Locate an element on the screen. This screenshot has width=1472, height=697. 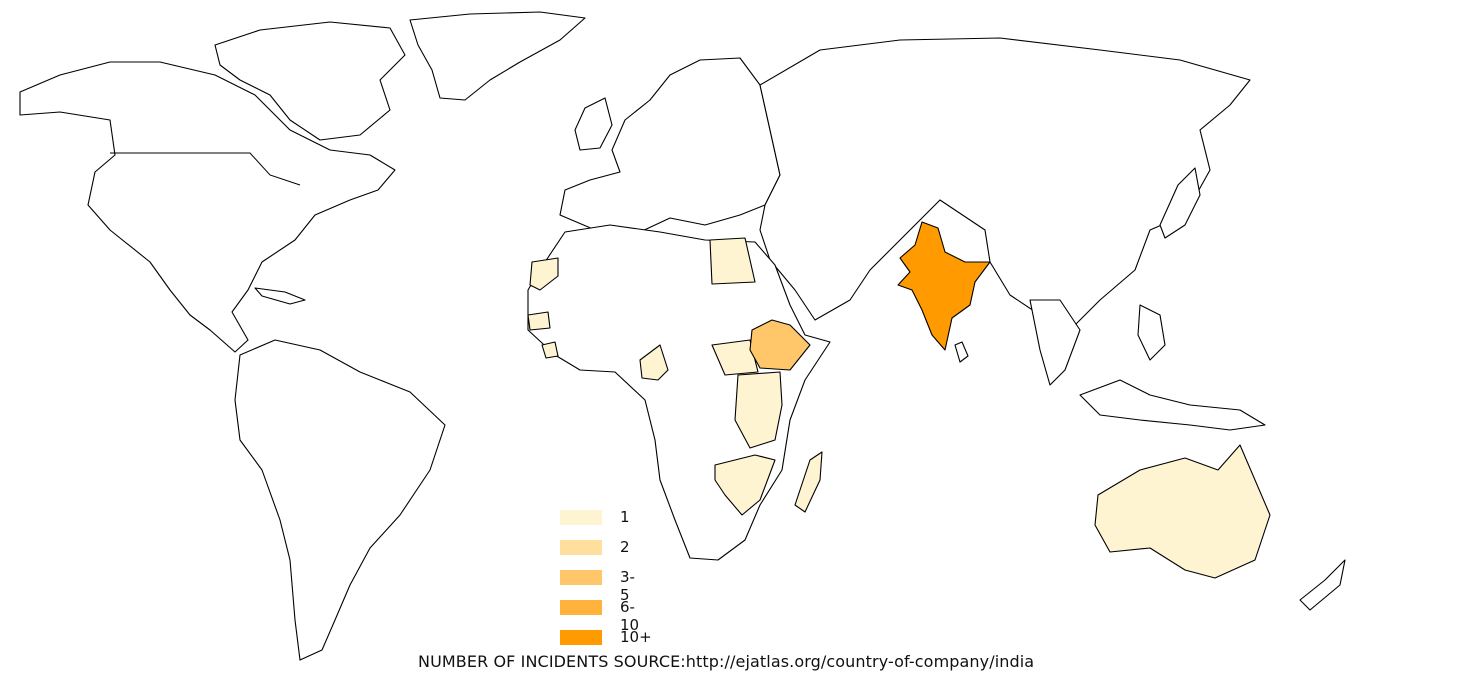
legend-label: 1 is located at coordinates (625, 517).